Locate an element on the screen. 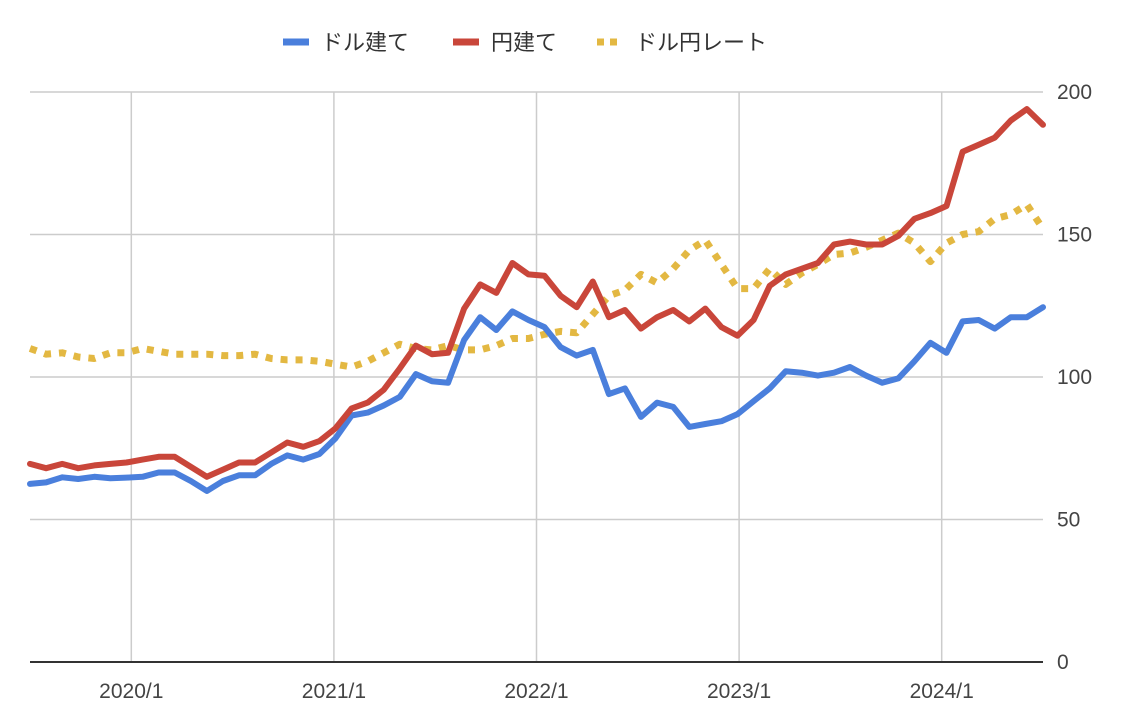 Image resolution: width=1122 pixels, height=726 pixels. legend-item-2: 円建て is located at coordinates (505, 43).